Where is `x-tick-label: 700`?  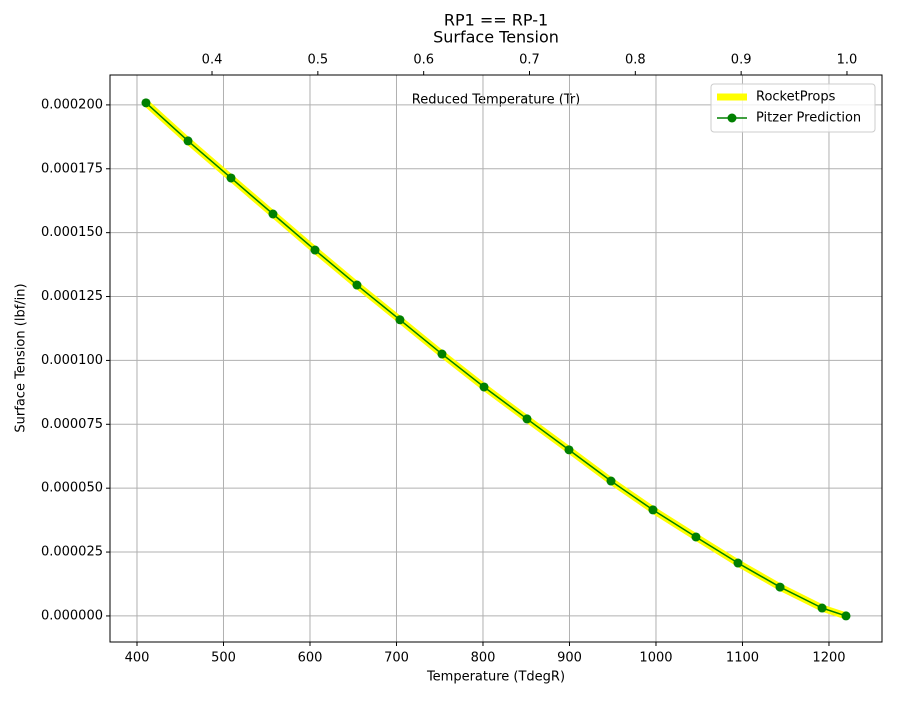
x-tick-label: 700 is located at coordinates (396, 658).